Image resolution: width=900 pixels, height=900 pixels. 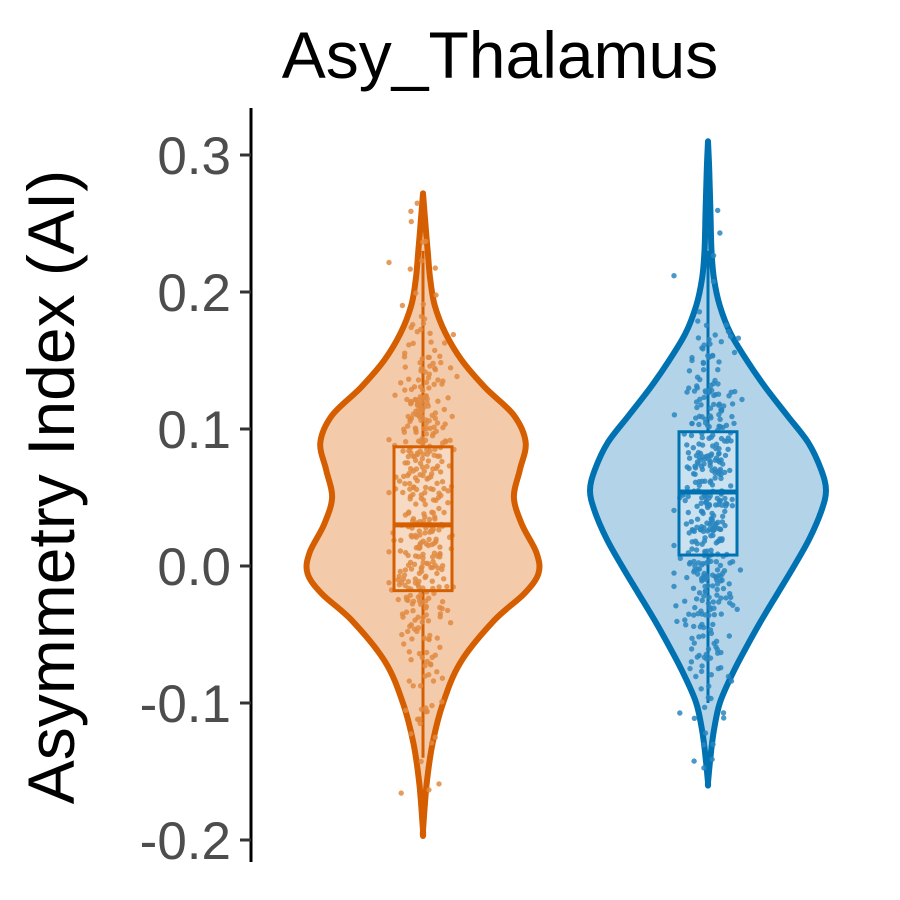 What do you see at coordinates (194, 430) in the screenshot?
I see `y-tick-label: 0.1` at bounding box center [194, 430].